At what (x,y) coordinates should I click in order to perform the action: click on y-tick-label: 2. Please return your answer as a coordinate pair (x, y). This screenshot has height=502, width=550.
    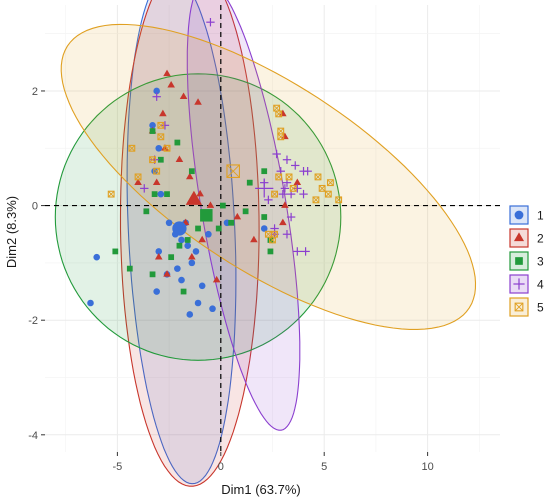
    Looking at the image, I should click on (35, 92).